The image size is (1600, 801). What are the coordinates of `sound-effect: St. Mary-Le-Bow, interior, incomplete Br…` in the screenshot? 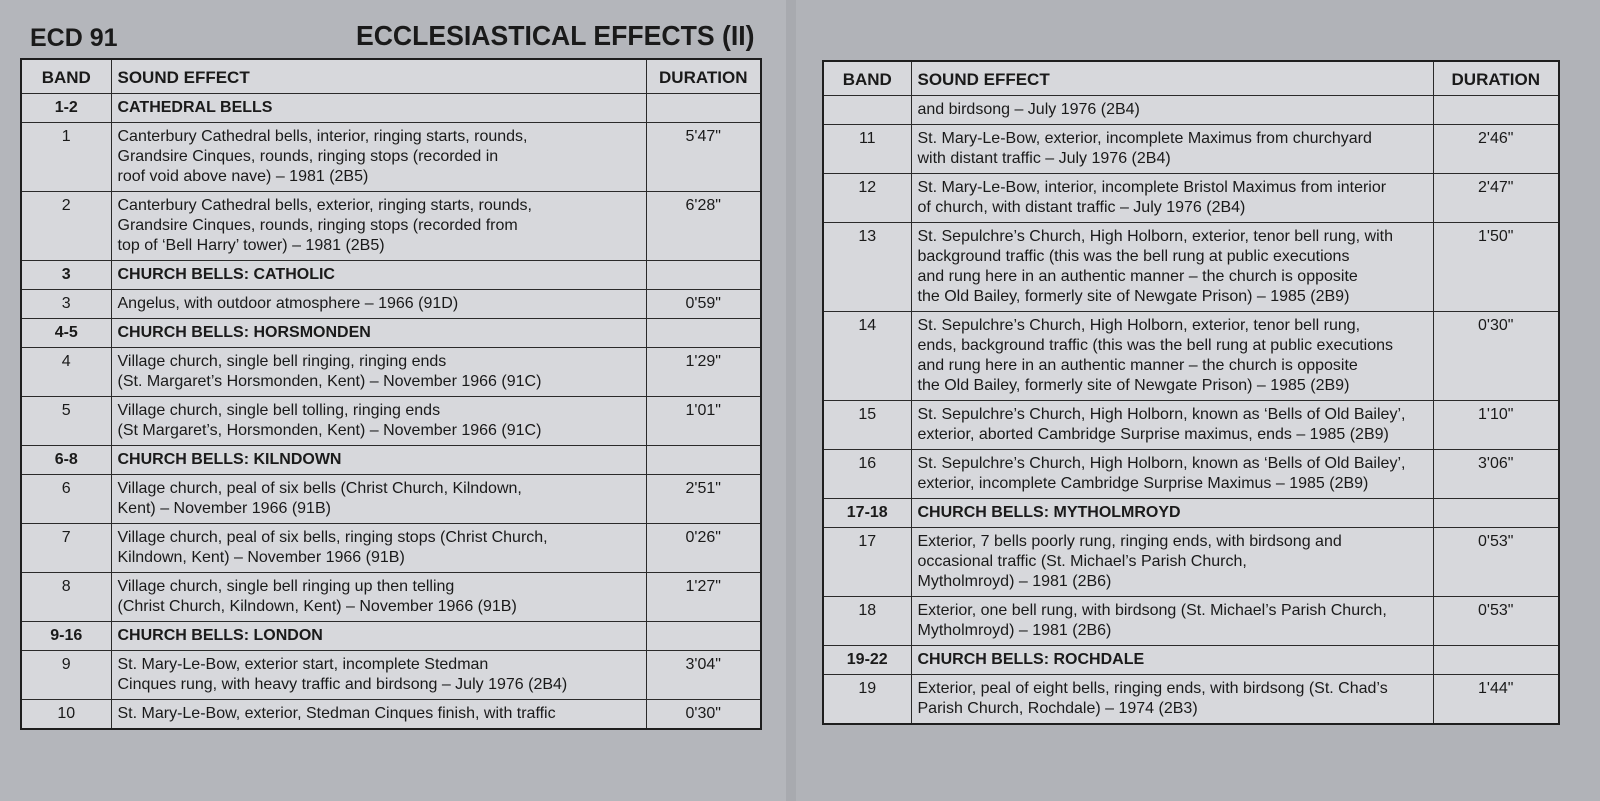 It's located at (1172, 198).